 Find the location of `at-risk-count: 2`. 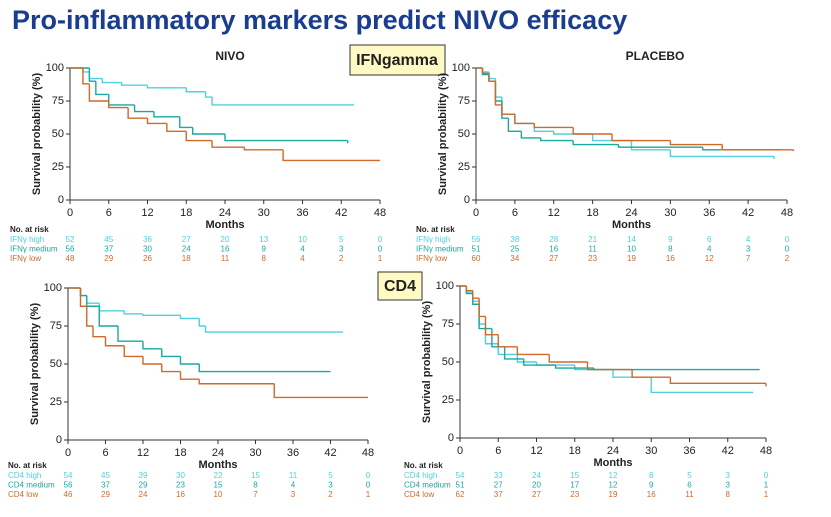

at-risk-count: 2 is located at coordinates (341, 258).